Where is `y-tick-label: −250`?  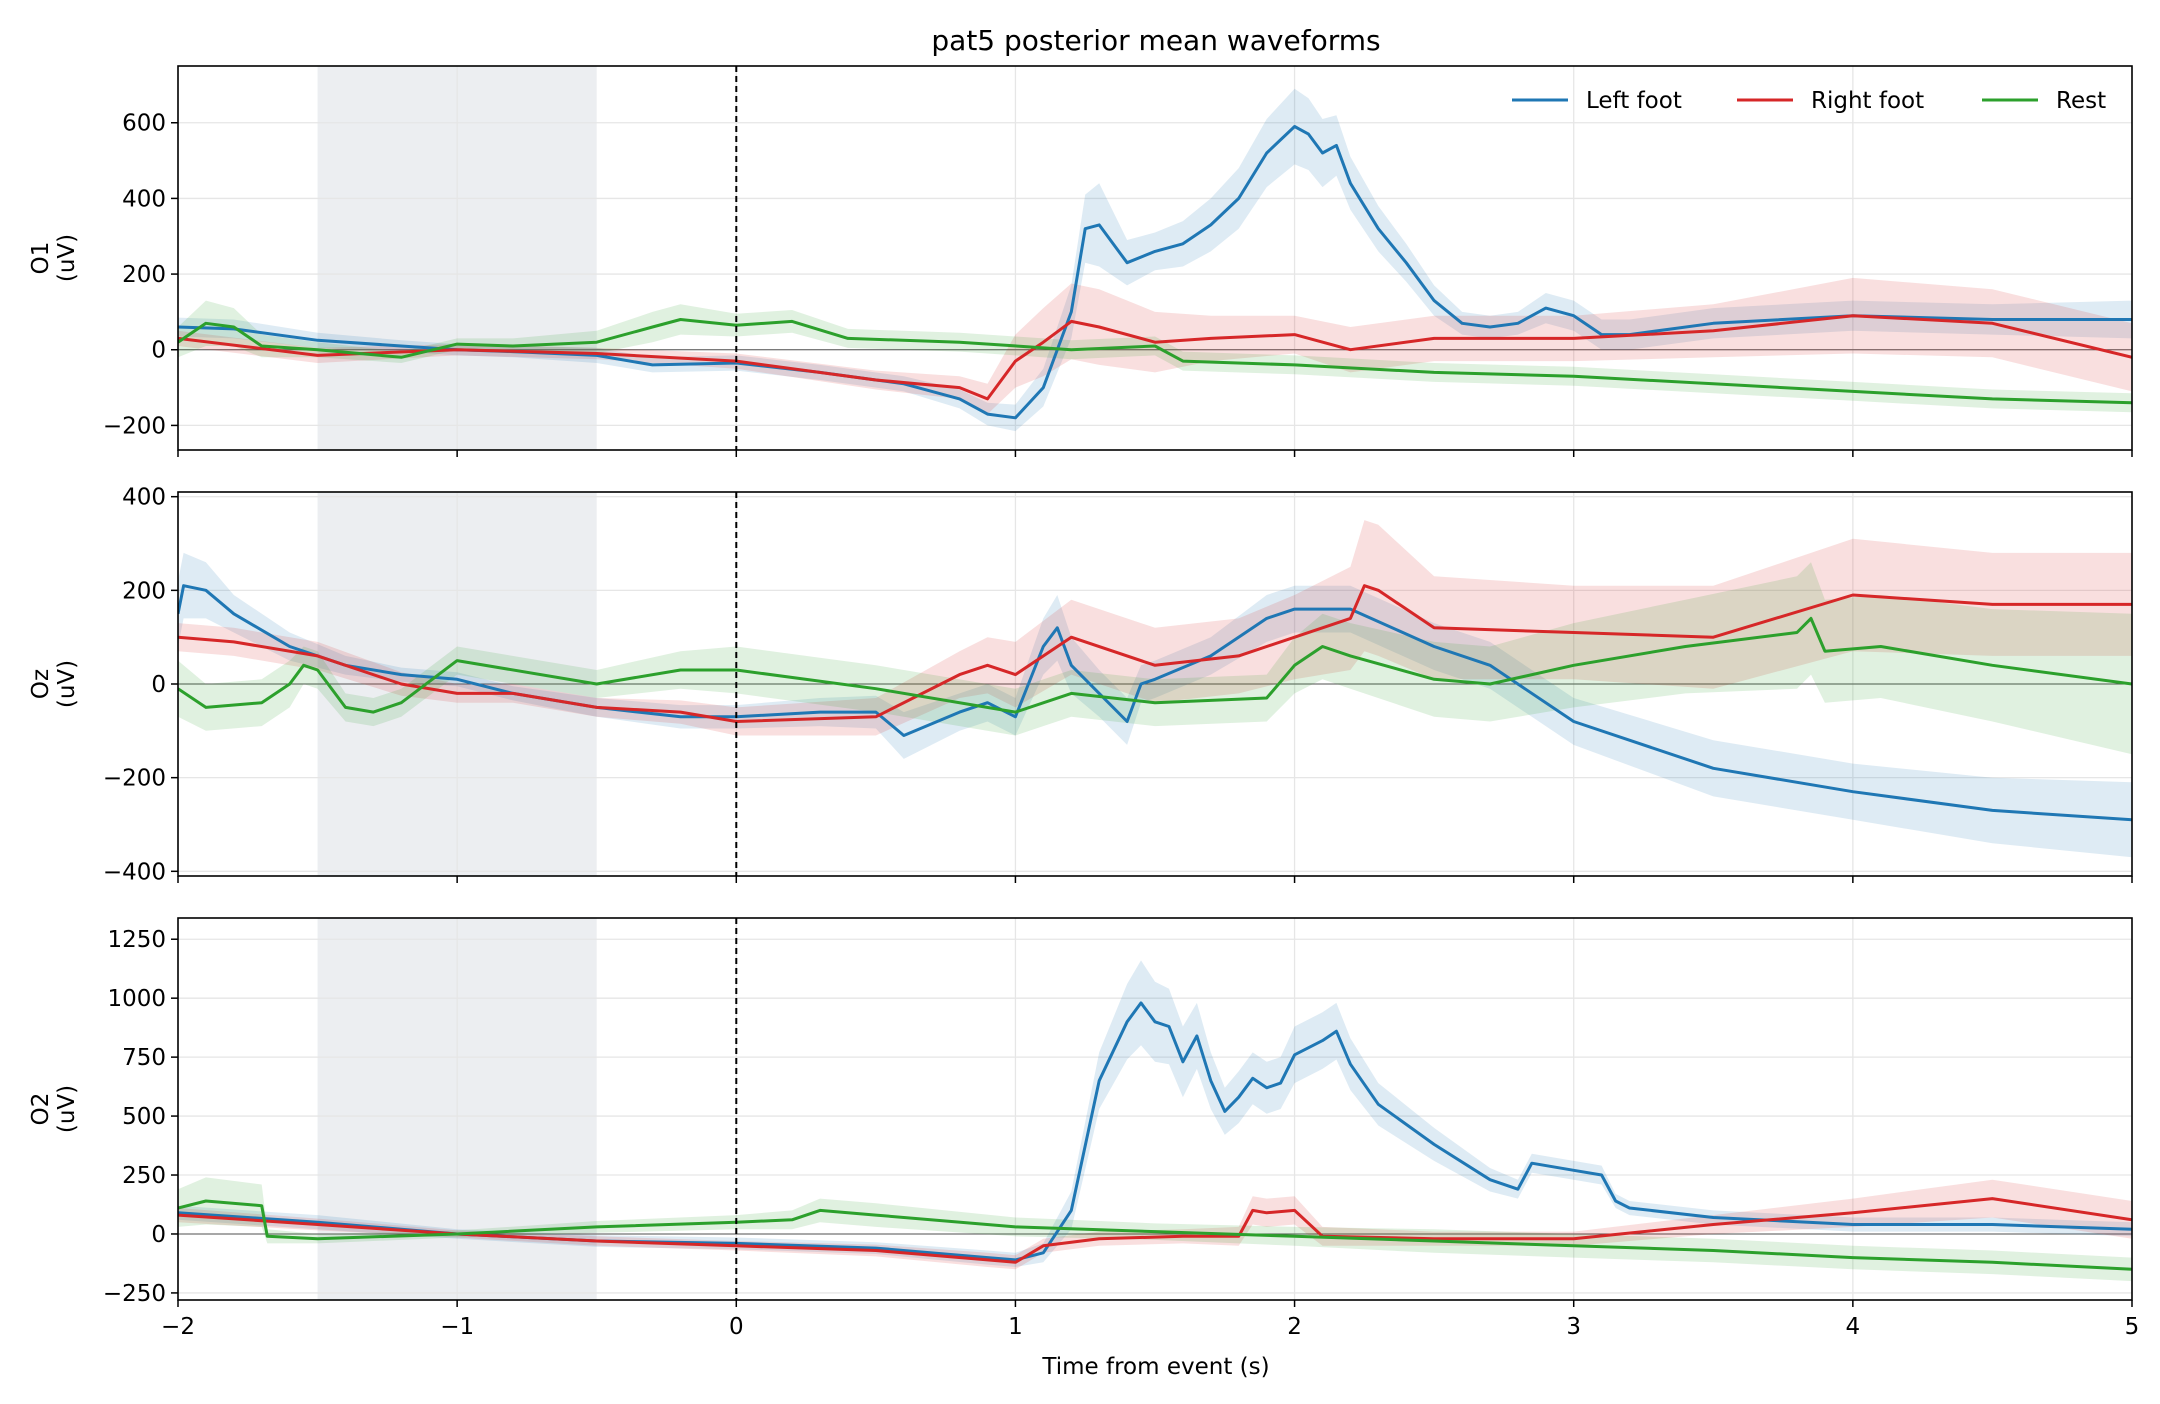
y-tick-label: −250 is located at coordinates (134, 1294).